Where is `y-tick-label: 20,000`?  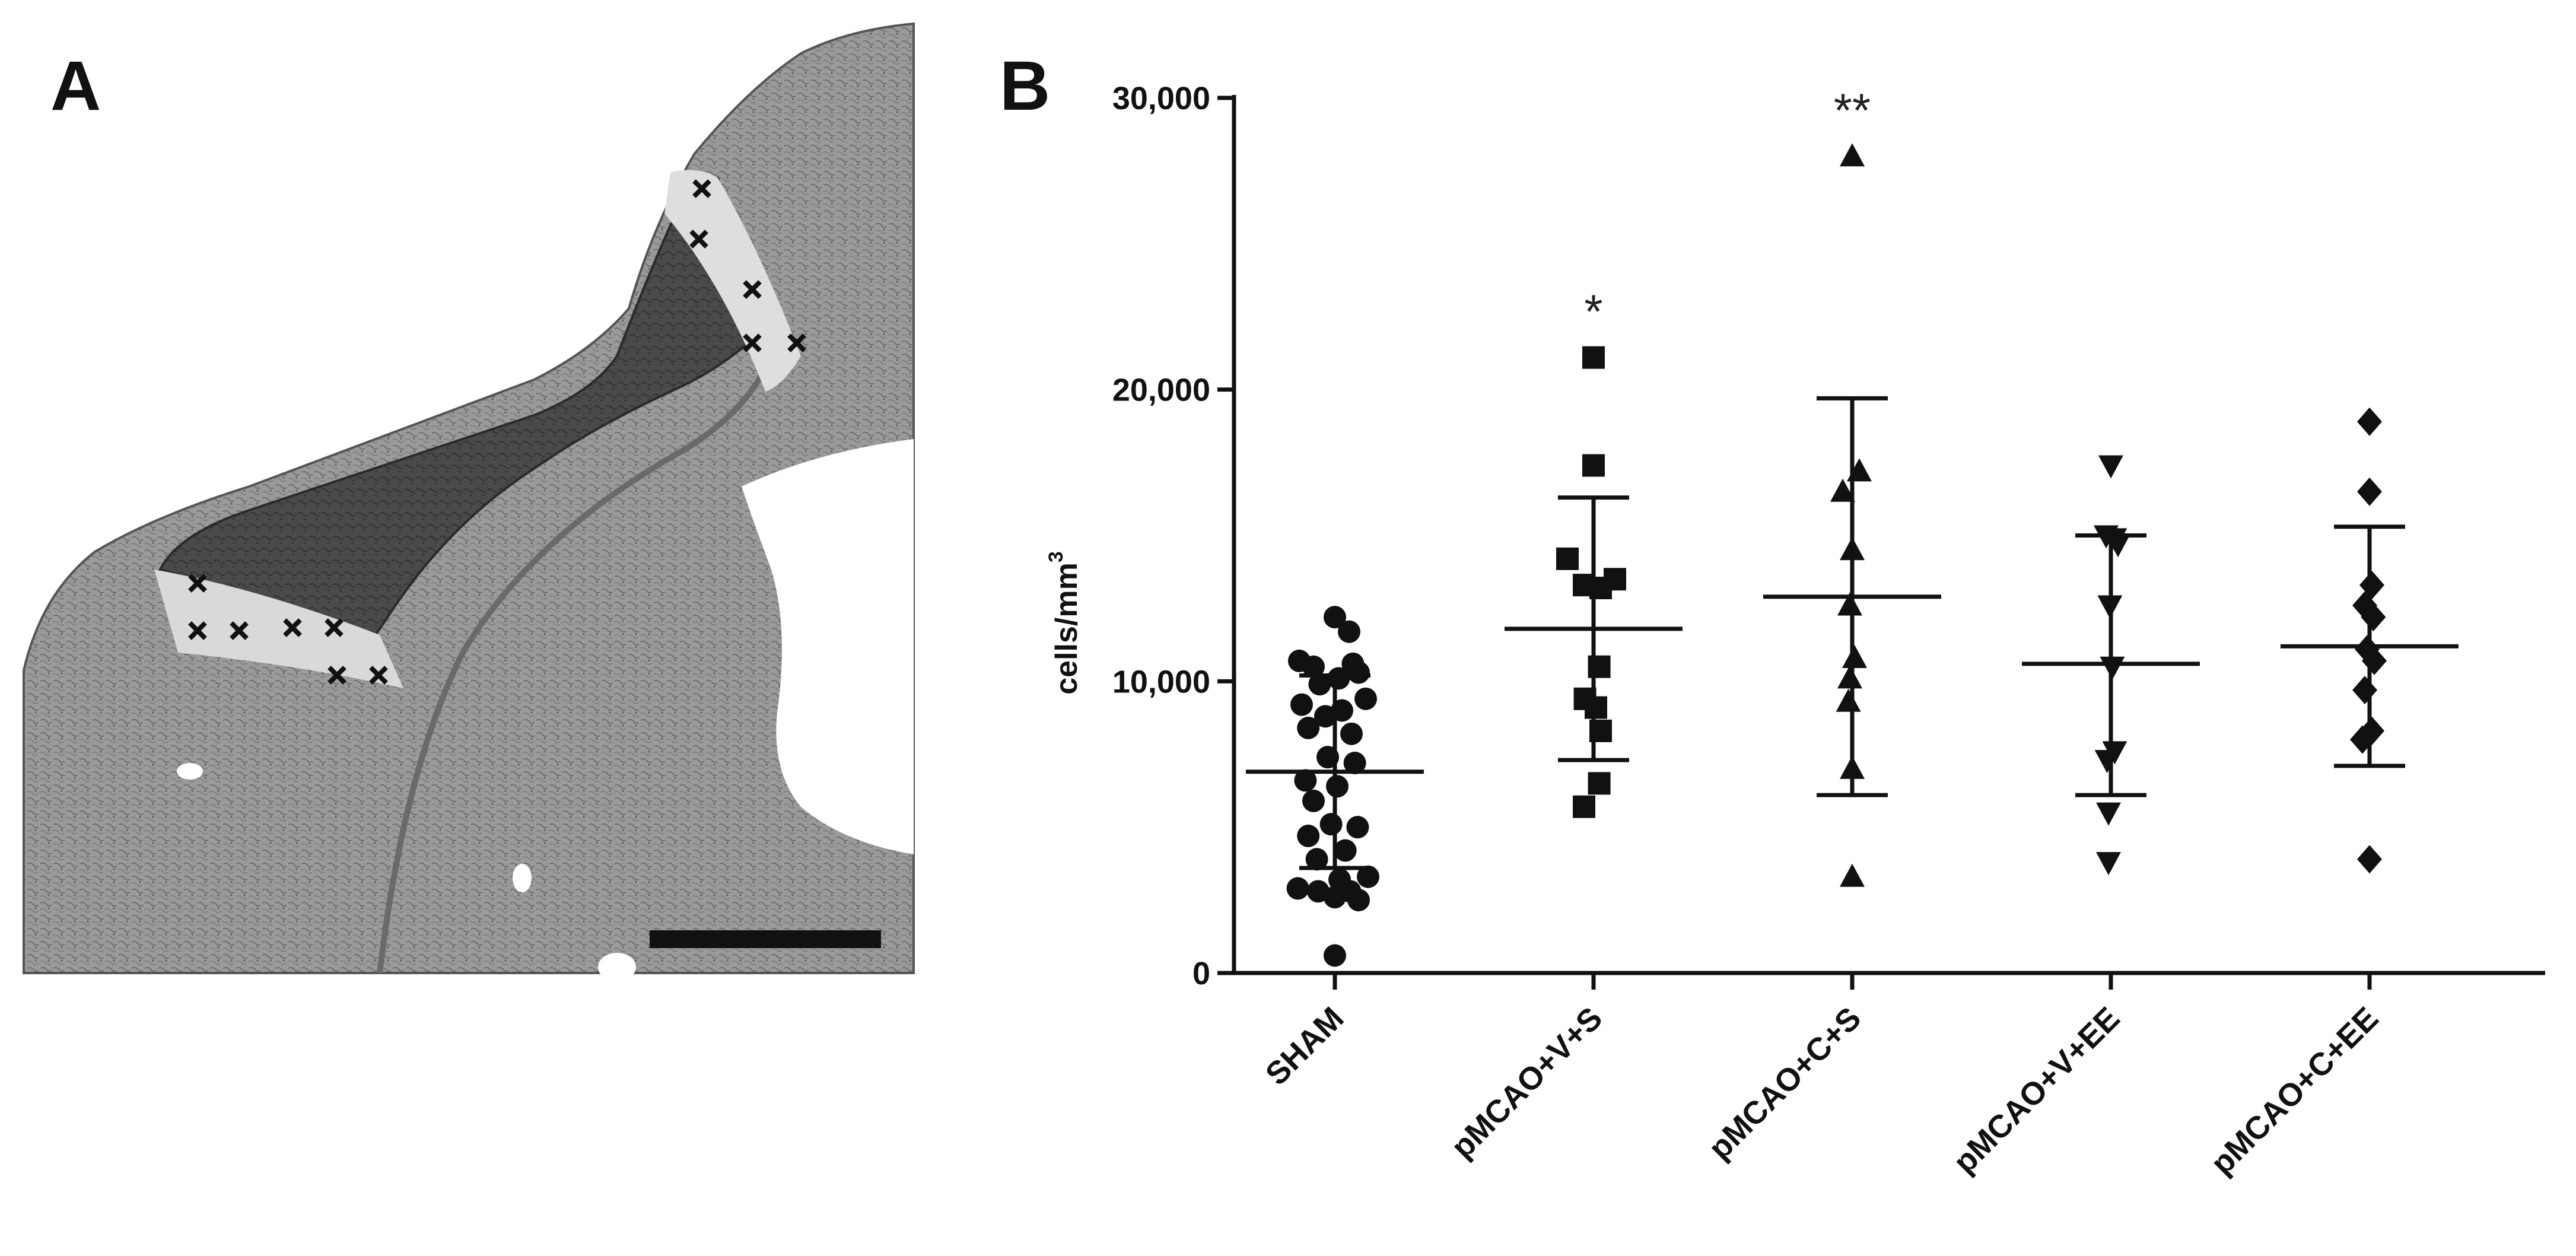
y-tick-label: 20,000 is located at coordinates (1161, 391).